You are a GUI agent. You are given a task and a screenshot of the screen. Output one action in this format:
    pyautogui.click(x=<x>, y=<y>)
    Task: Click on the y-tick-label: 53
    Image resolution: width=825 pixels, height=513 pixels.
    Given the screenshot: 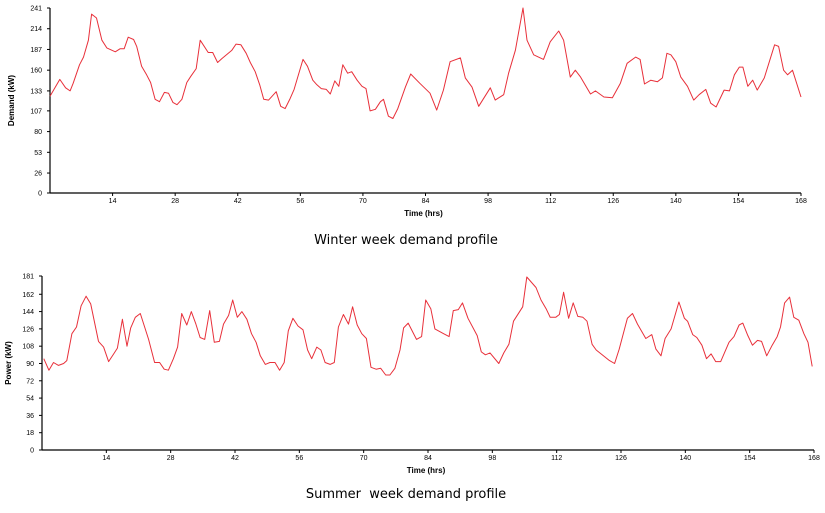 What is the action you would take?
    pyautogui.click(x=38, y=153)
    